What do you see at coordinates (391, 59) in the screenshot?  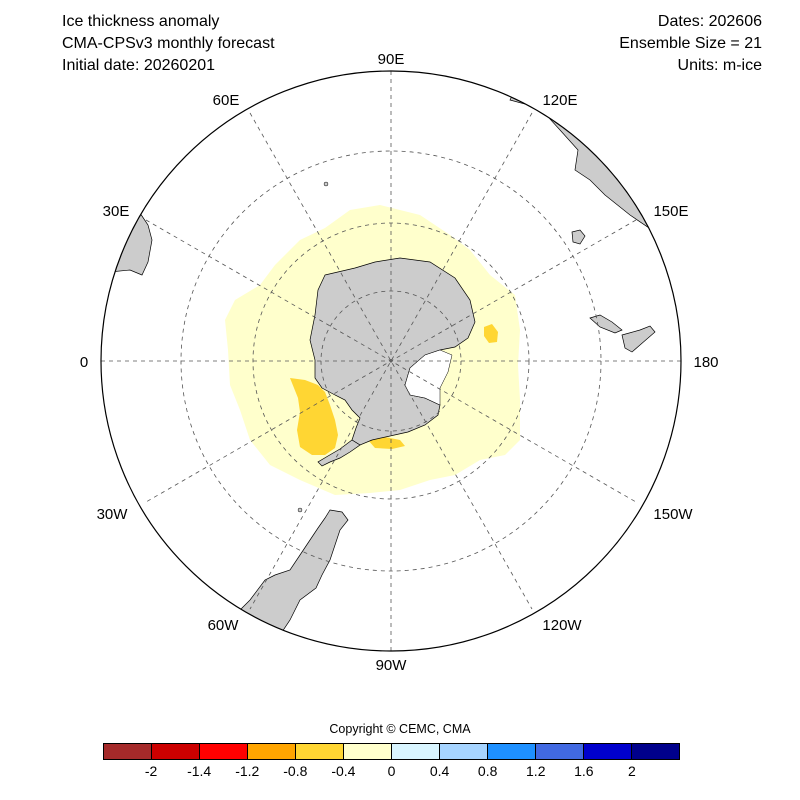 I see `lon-label-90e: 90E` at bounding box center [391, 59].